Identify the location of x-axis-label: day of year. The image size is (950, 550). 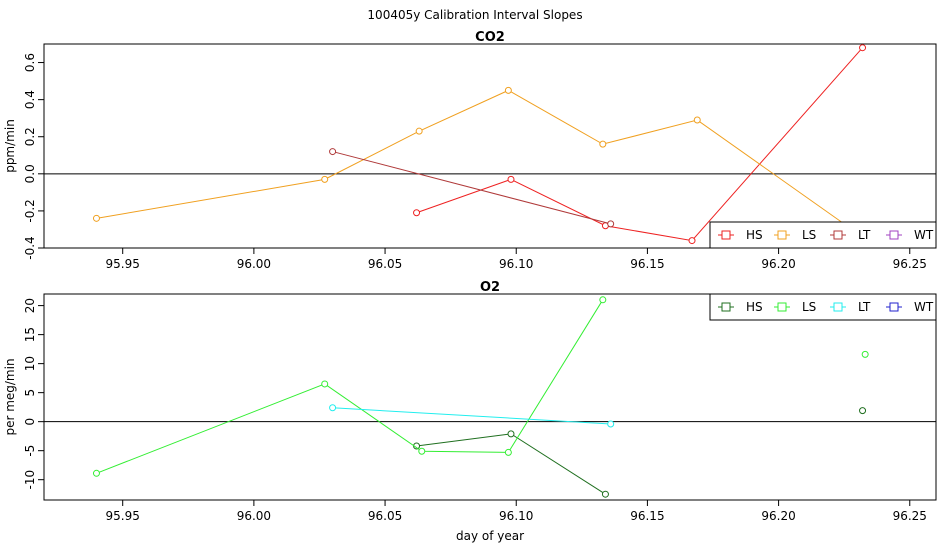
(490, 536).